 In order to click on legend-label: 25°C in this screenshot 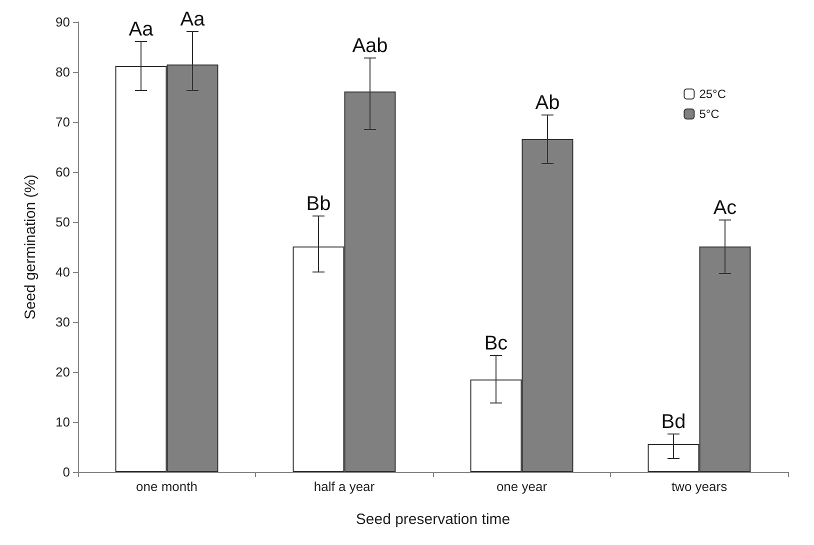, I will do `click(712, 94)`.